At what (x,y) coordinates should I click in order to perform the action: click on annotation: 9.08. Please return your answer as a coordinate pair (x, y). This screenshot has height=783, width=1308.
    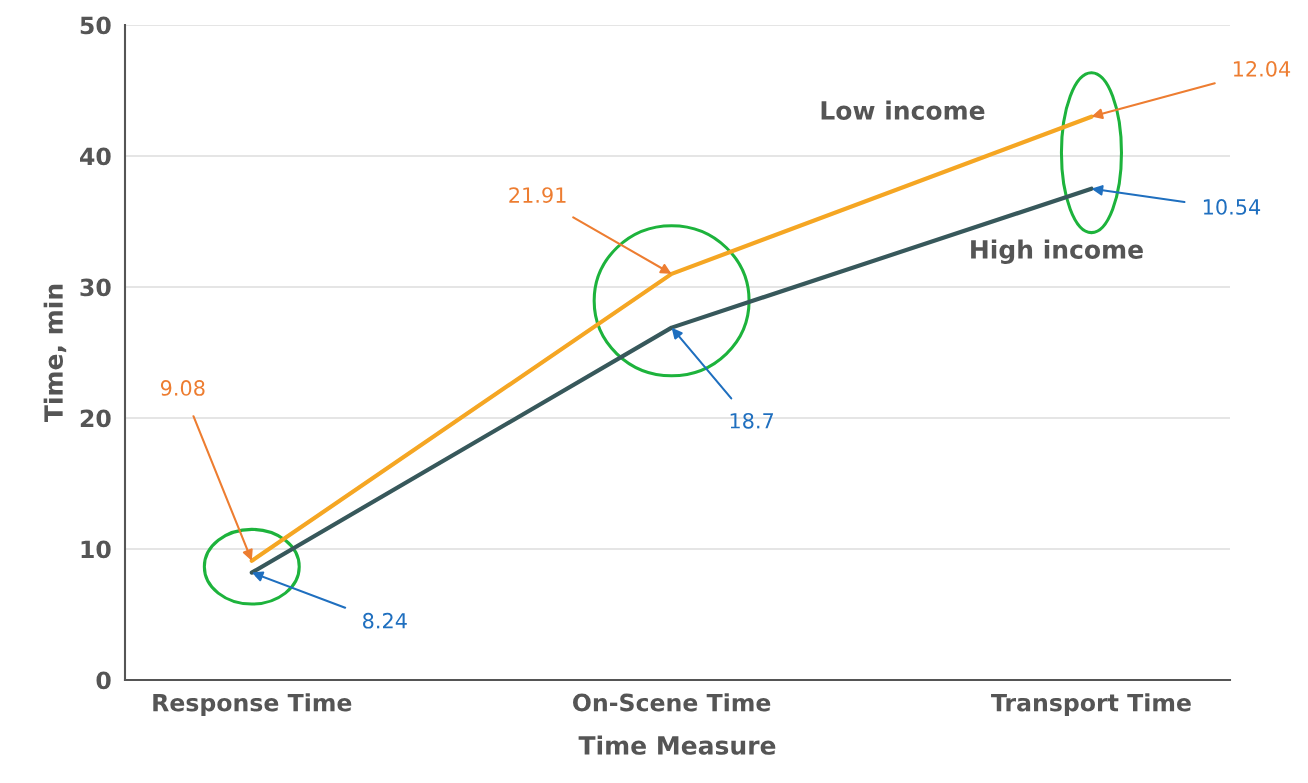
    Looking at the image, I should click on (182, 388).